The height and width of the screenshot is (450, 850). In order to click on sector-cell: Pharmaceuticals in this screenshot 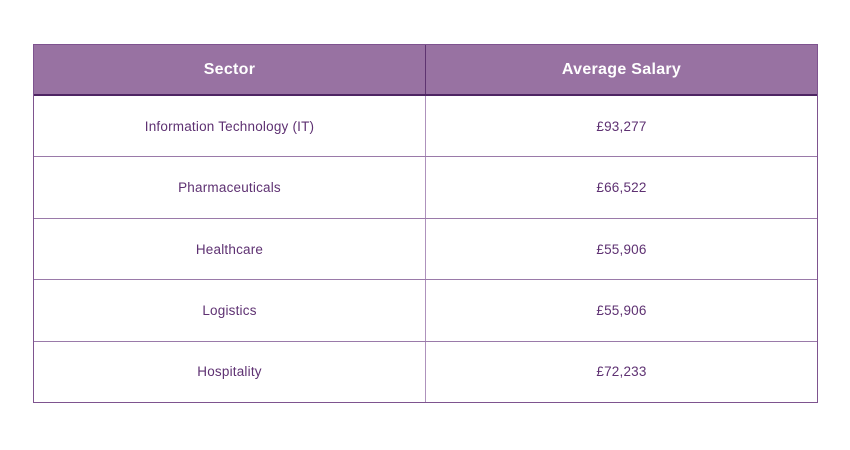, I will do `click(230, 187)`.